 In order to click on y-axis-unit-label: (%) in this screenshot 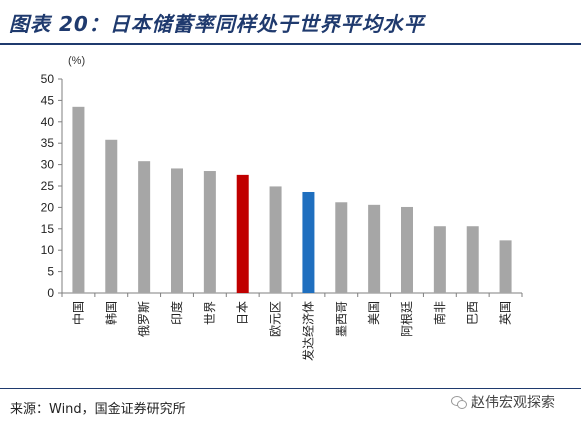, I will do `click(76, 61)`.